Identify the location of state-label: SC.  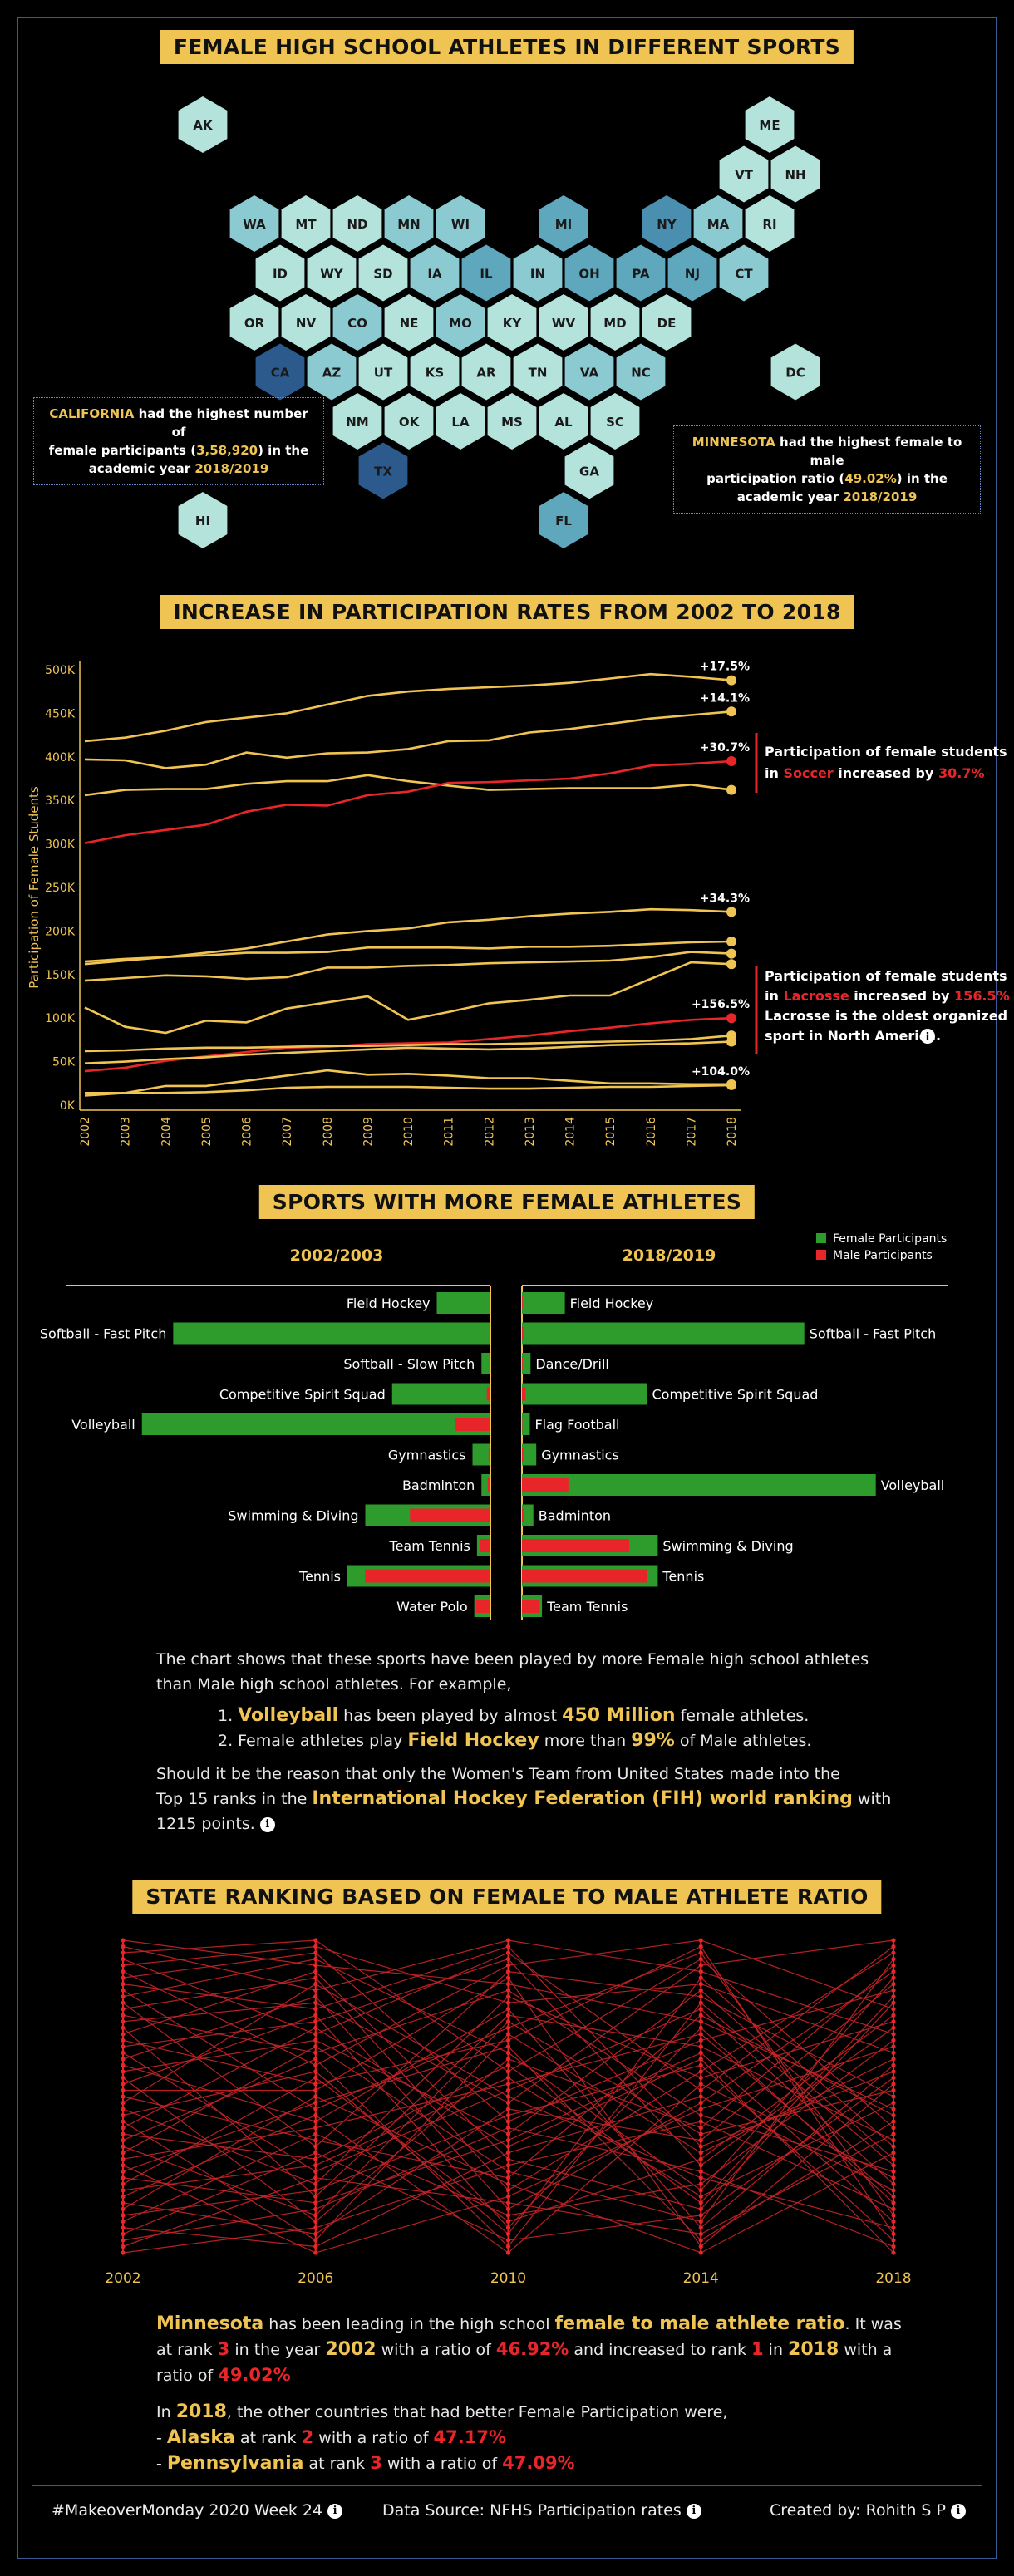
(615, 423).